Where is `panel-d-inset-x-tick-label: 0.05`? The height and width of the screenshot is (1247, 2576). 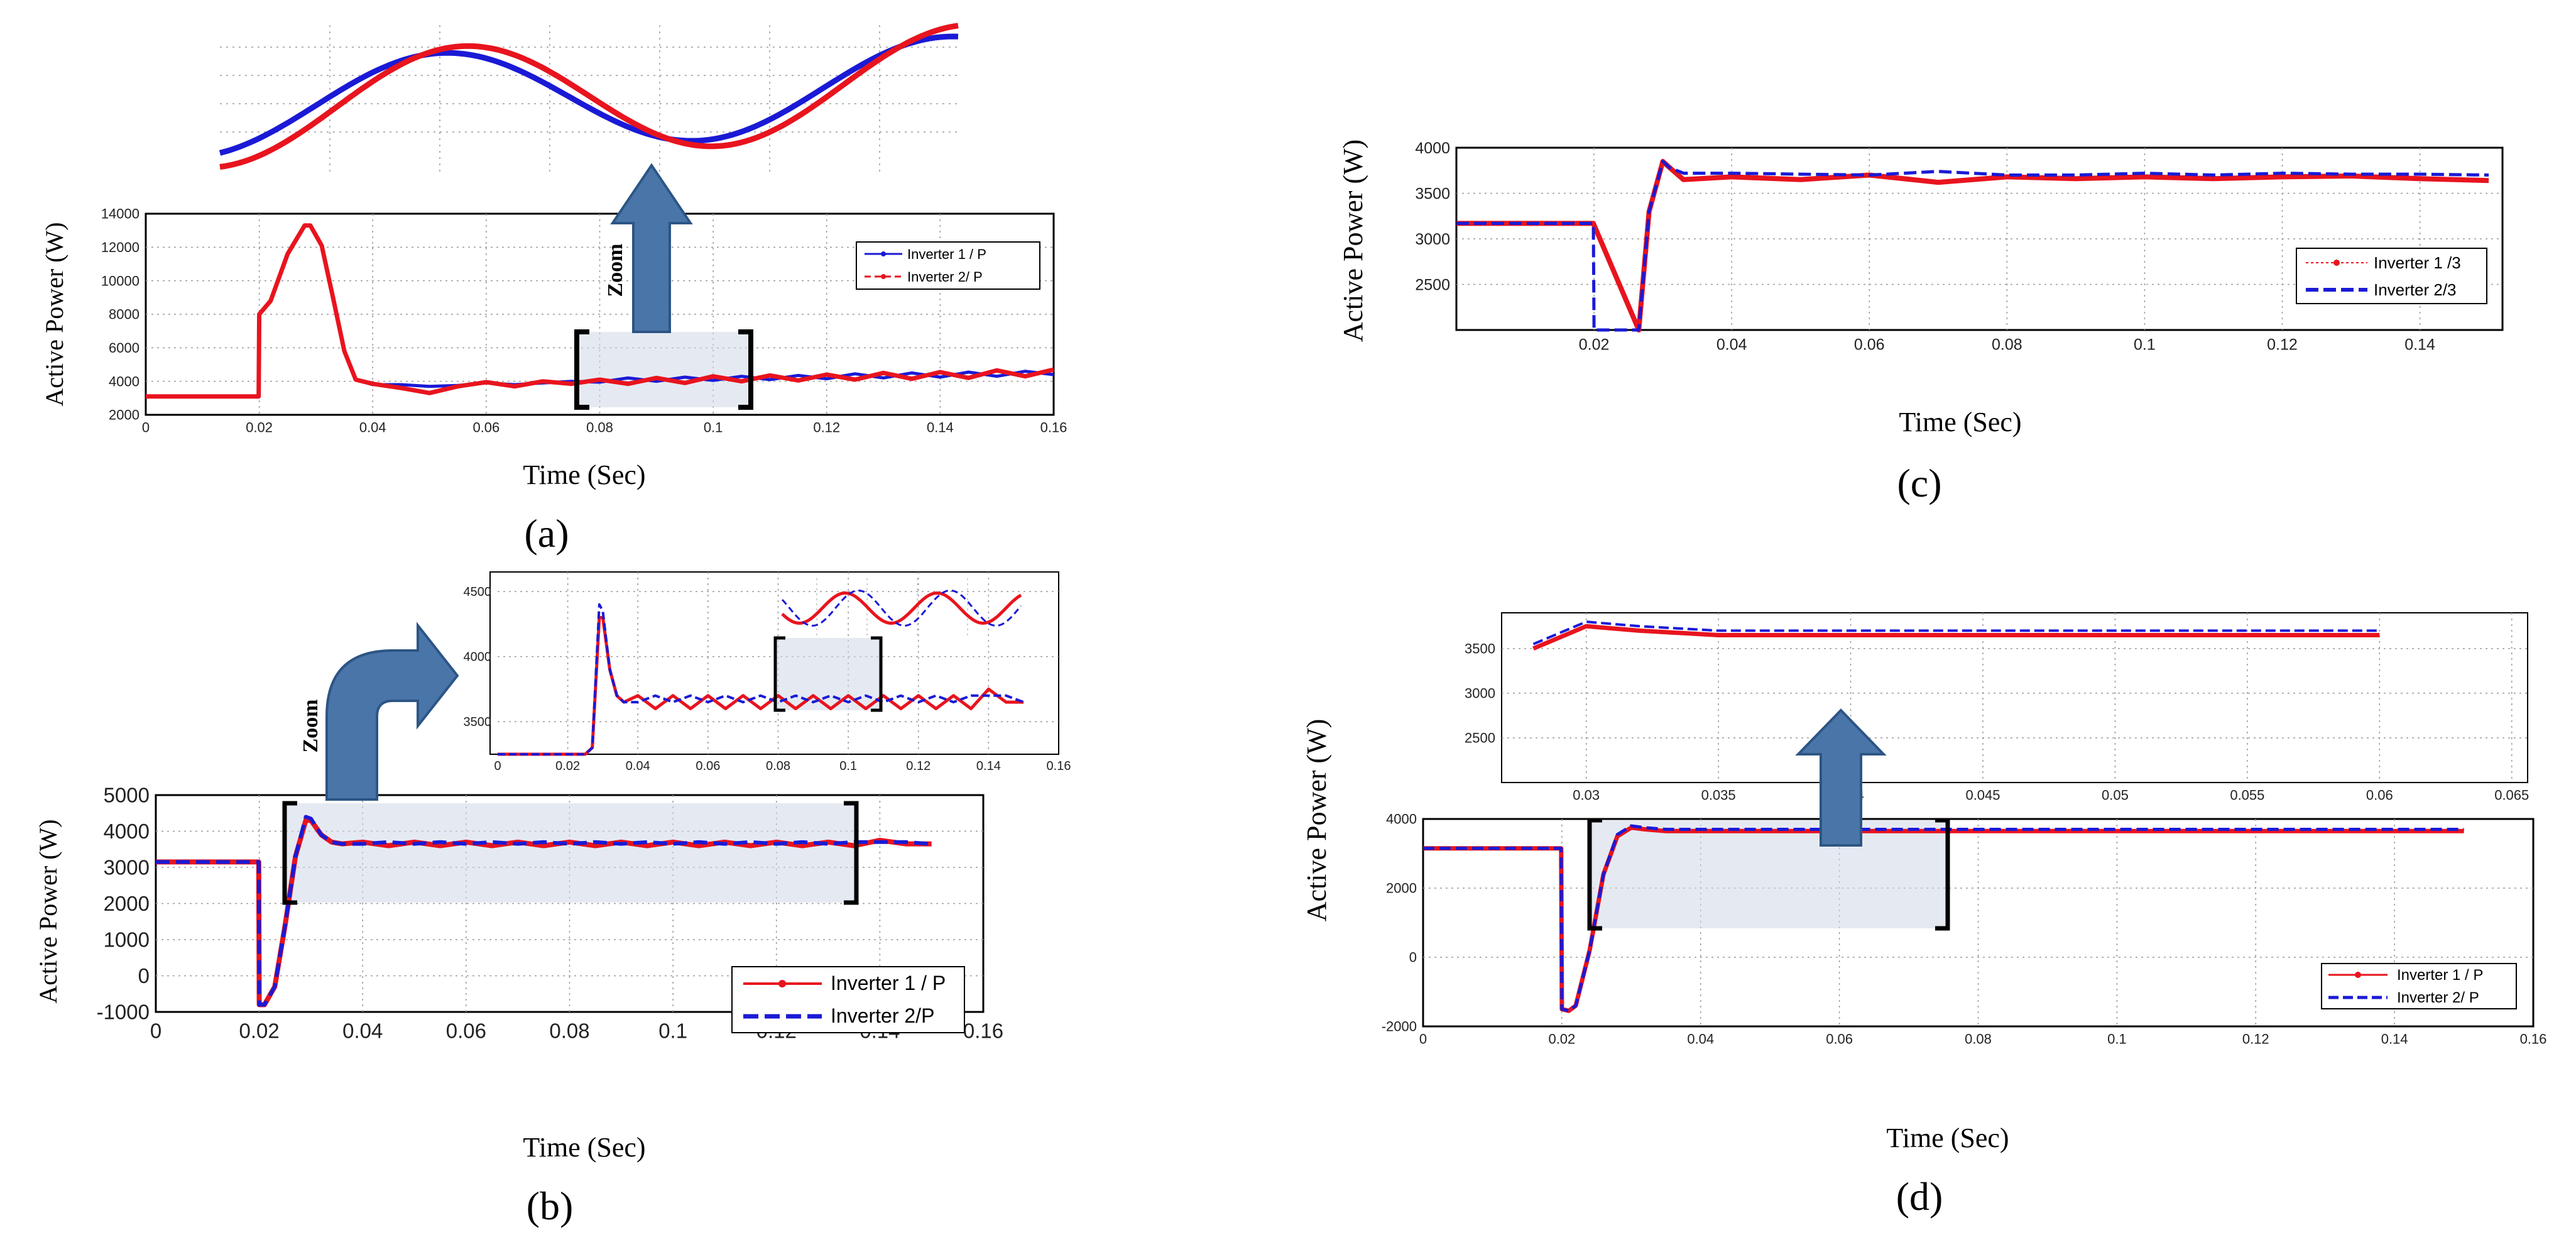 panel-d-inset-x-tick-label: 0.05 is located at coordinates (2115, 795).